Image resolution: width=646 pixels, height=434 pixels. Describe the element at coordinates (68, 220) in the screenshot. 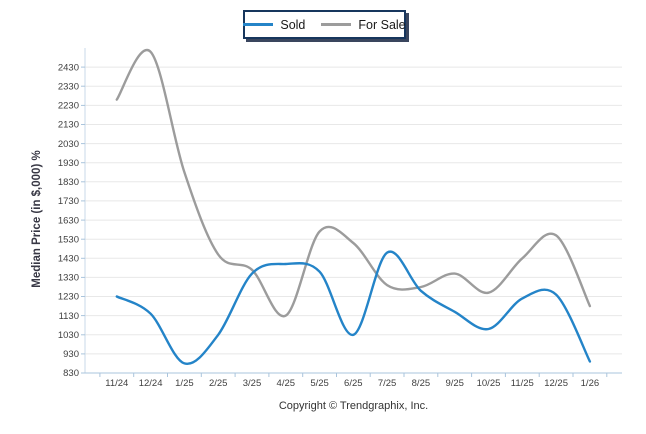

I see `y-tick-label: 1630` at that location.